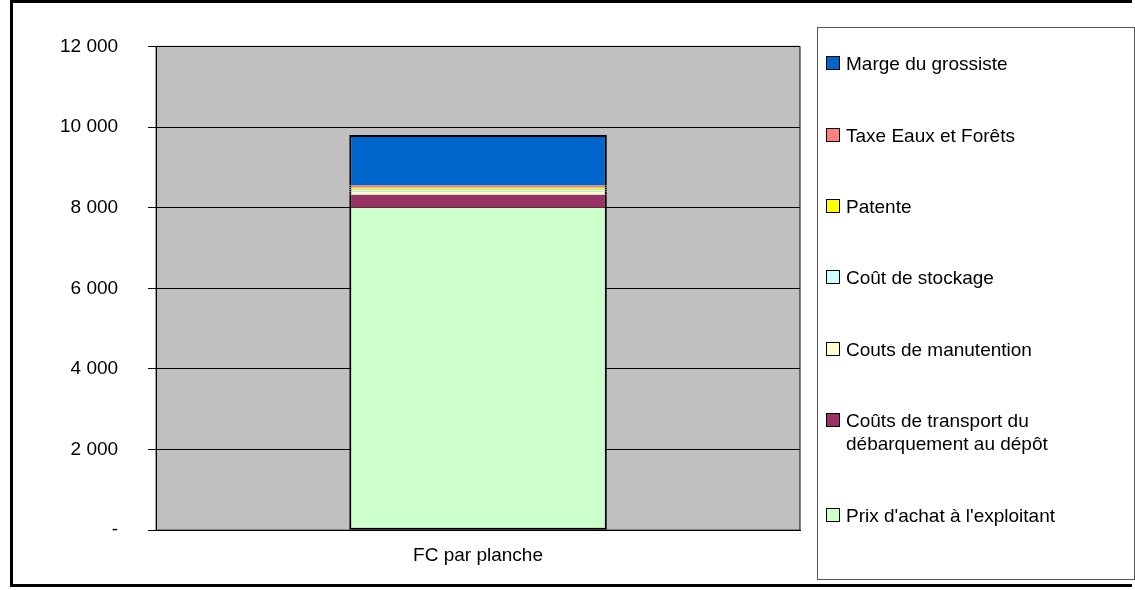  What do you see at coordinates (94, 206) in the screenshot?
I see `y-tick-label: 8 000` at bounding box center [94, 206].